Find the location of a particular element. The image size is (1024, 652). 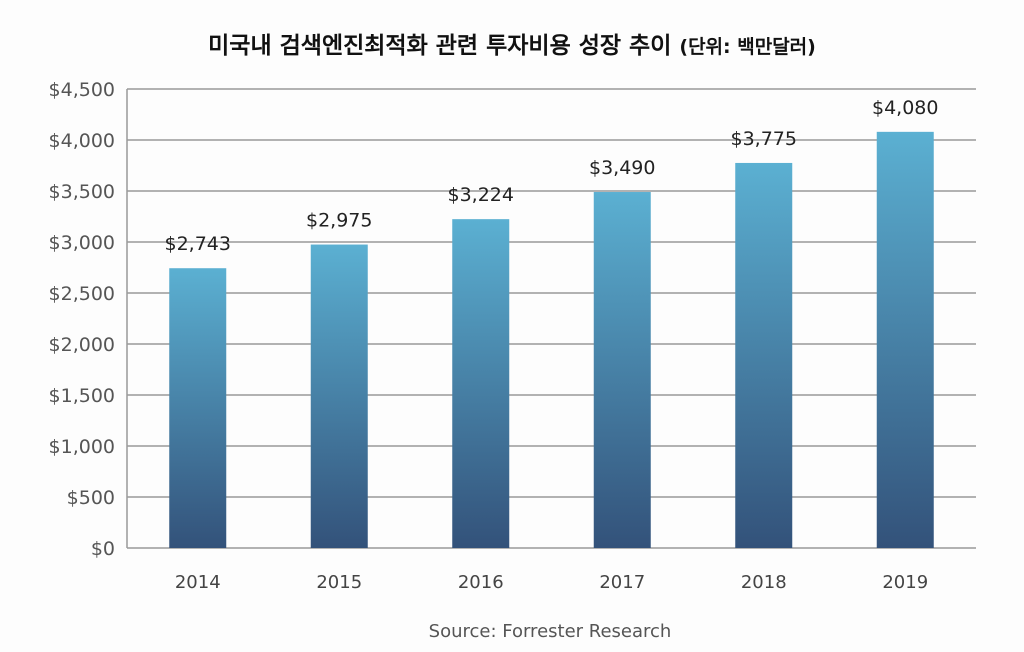

data-label: $3,775 is located at coordinates (764, 139).